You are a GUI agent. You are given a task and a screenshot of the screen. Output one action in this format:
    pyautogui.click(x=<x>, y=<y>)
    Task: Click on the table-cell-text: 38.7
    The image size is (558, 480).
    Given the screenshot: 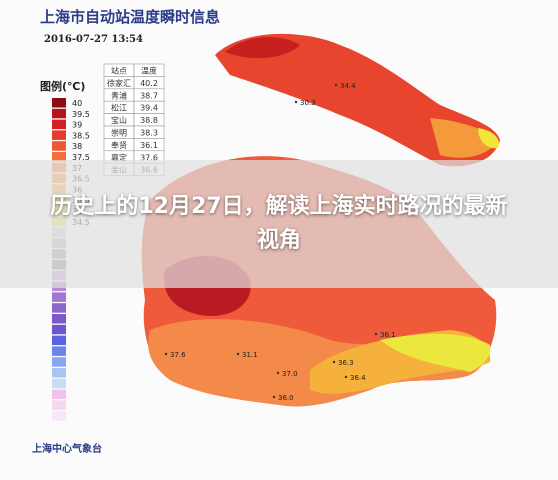 What is the action you would take?
    pyautogui.click(x=149, y=95)
    